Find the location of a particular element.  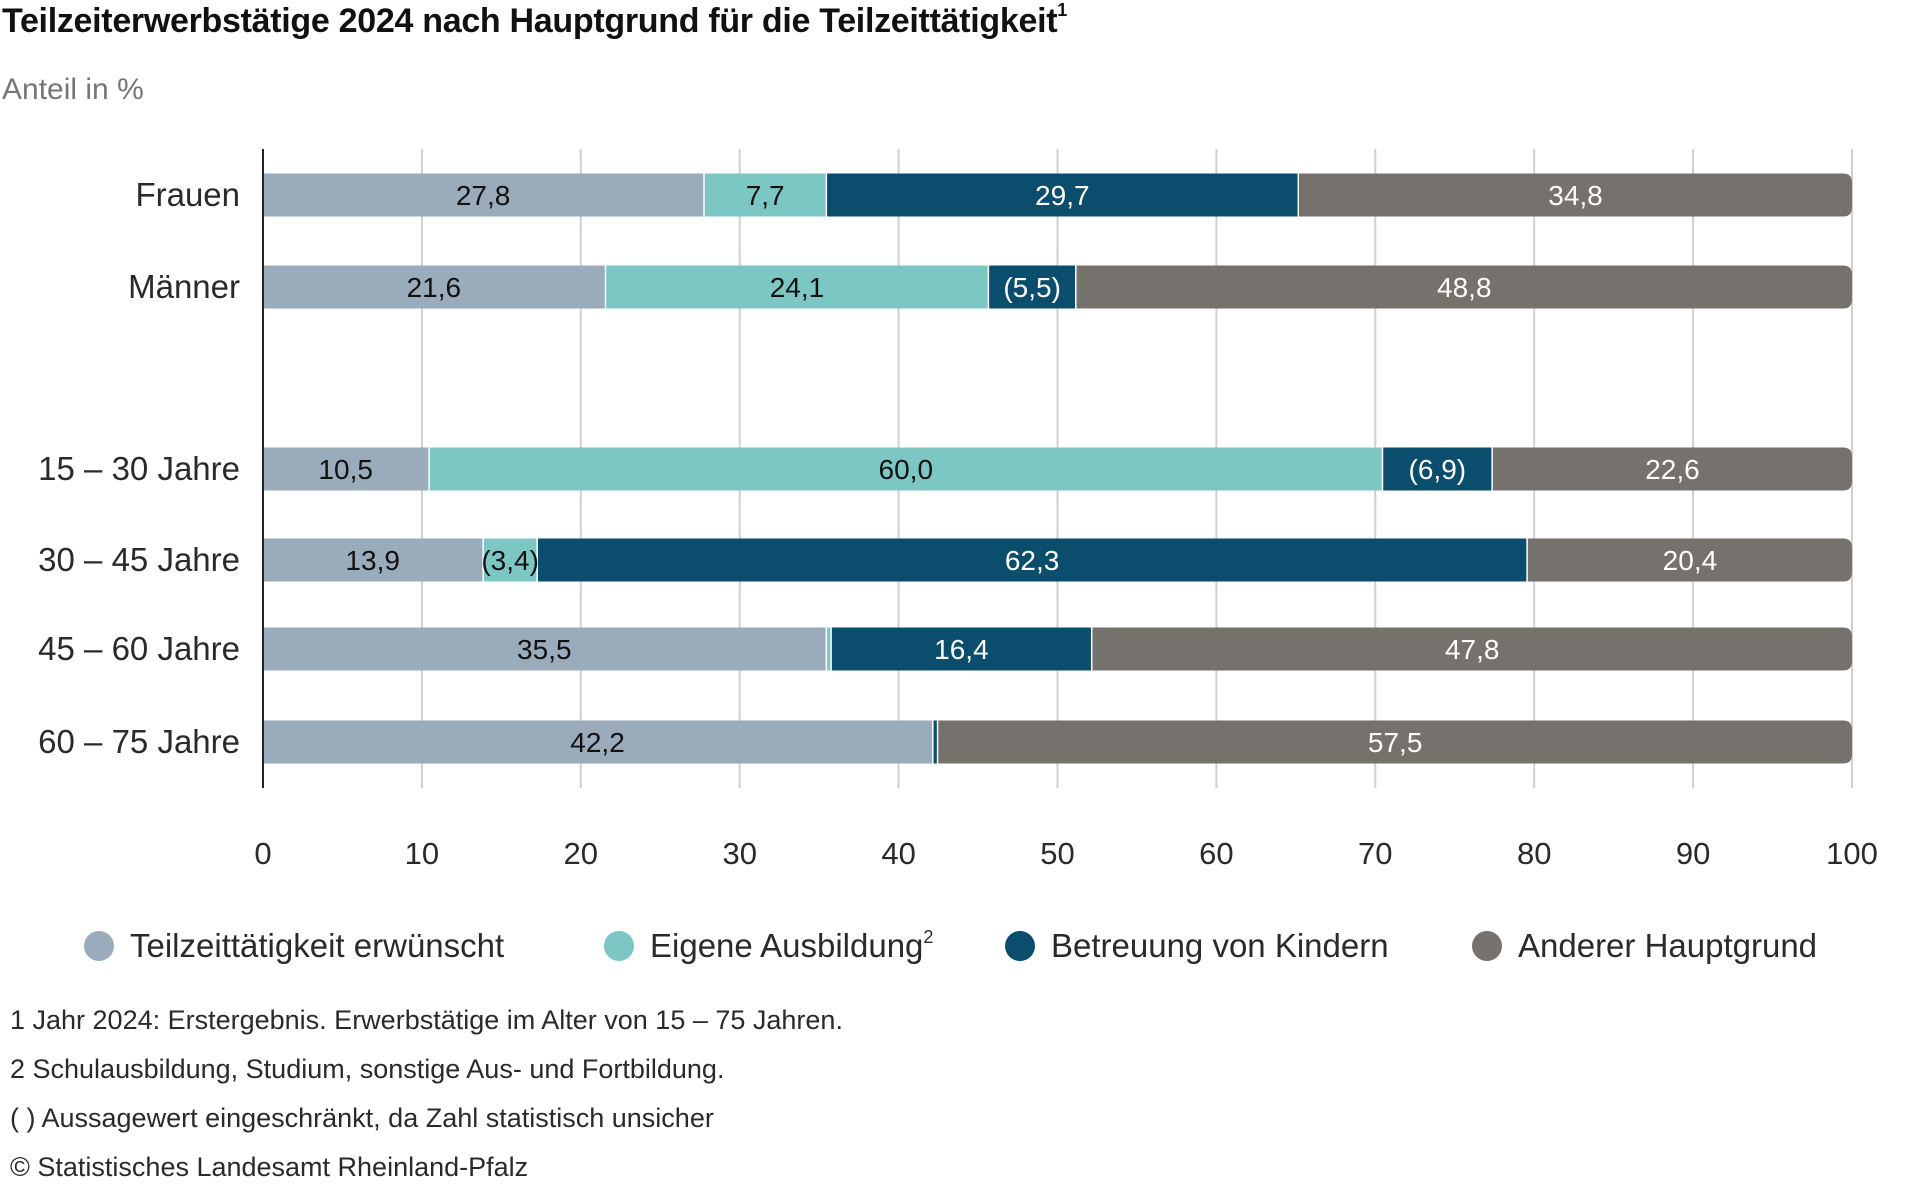

x-tick-label: 90 is located at coordinates (1693, 853).